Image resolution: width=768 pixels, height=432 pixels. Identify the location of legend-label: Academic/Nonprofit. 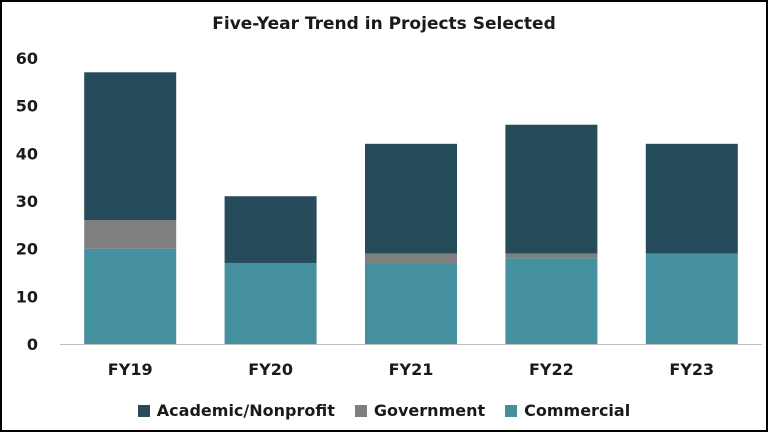
(245, 410).